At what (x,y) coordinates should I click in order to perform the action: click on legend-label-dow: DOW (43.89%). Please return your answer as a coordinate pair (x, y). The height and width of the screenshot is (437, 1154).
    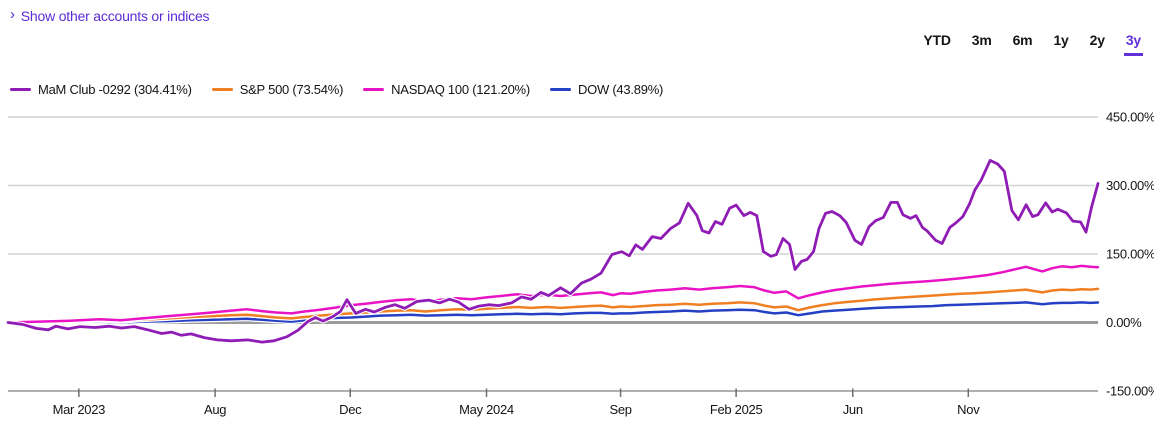
    Looking at the image, I should click on (620, 89).